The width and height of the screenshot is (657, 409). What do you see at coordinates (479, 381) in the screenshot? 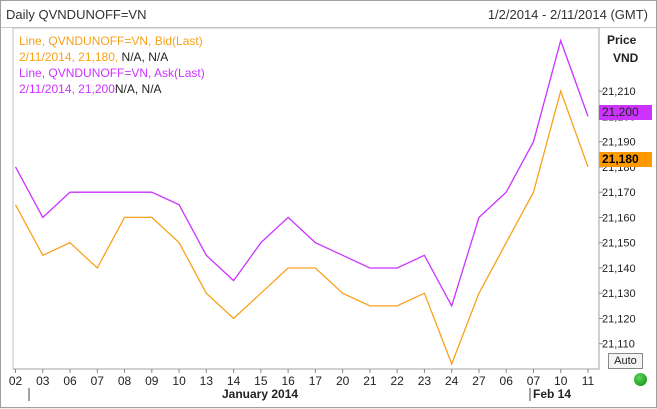
I see `x-tick-label: 27` at bounding box center [479, 381].